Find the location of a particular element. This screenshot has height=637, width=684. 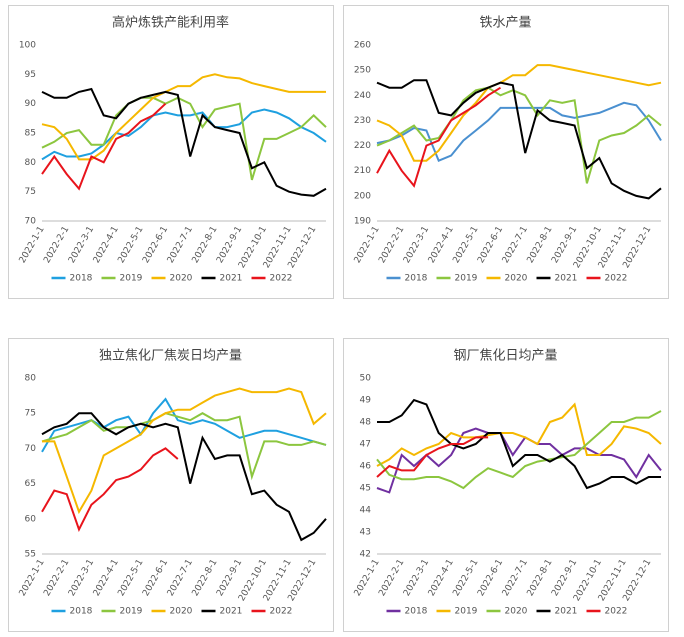

y-tick-label: 85 is located at coordinates (30, 134).